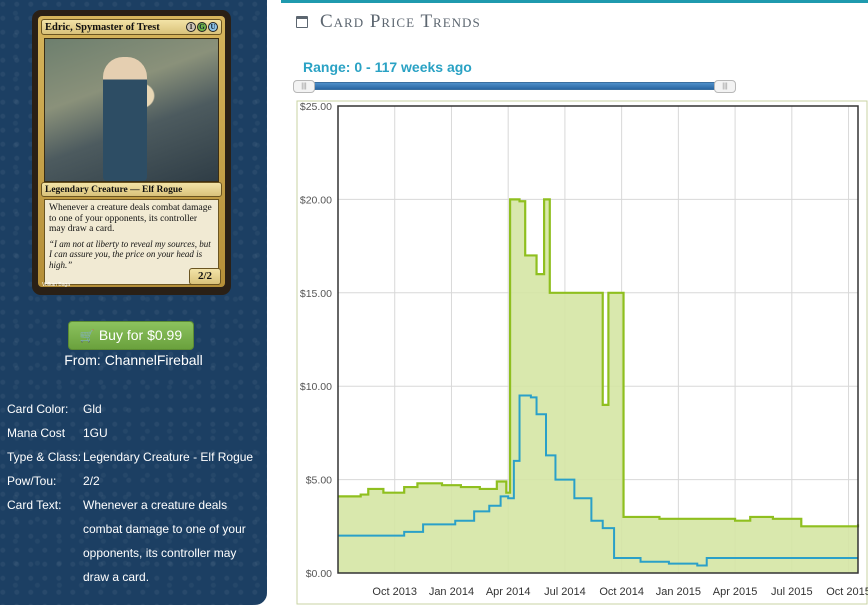 The image size is (868, 610). Describe the element at coordinates (304, 86) in the screenshot. I see `range-slider-handle-start: |||` at that location.